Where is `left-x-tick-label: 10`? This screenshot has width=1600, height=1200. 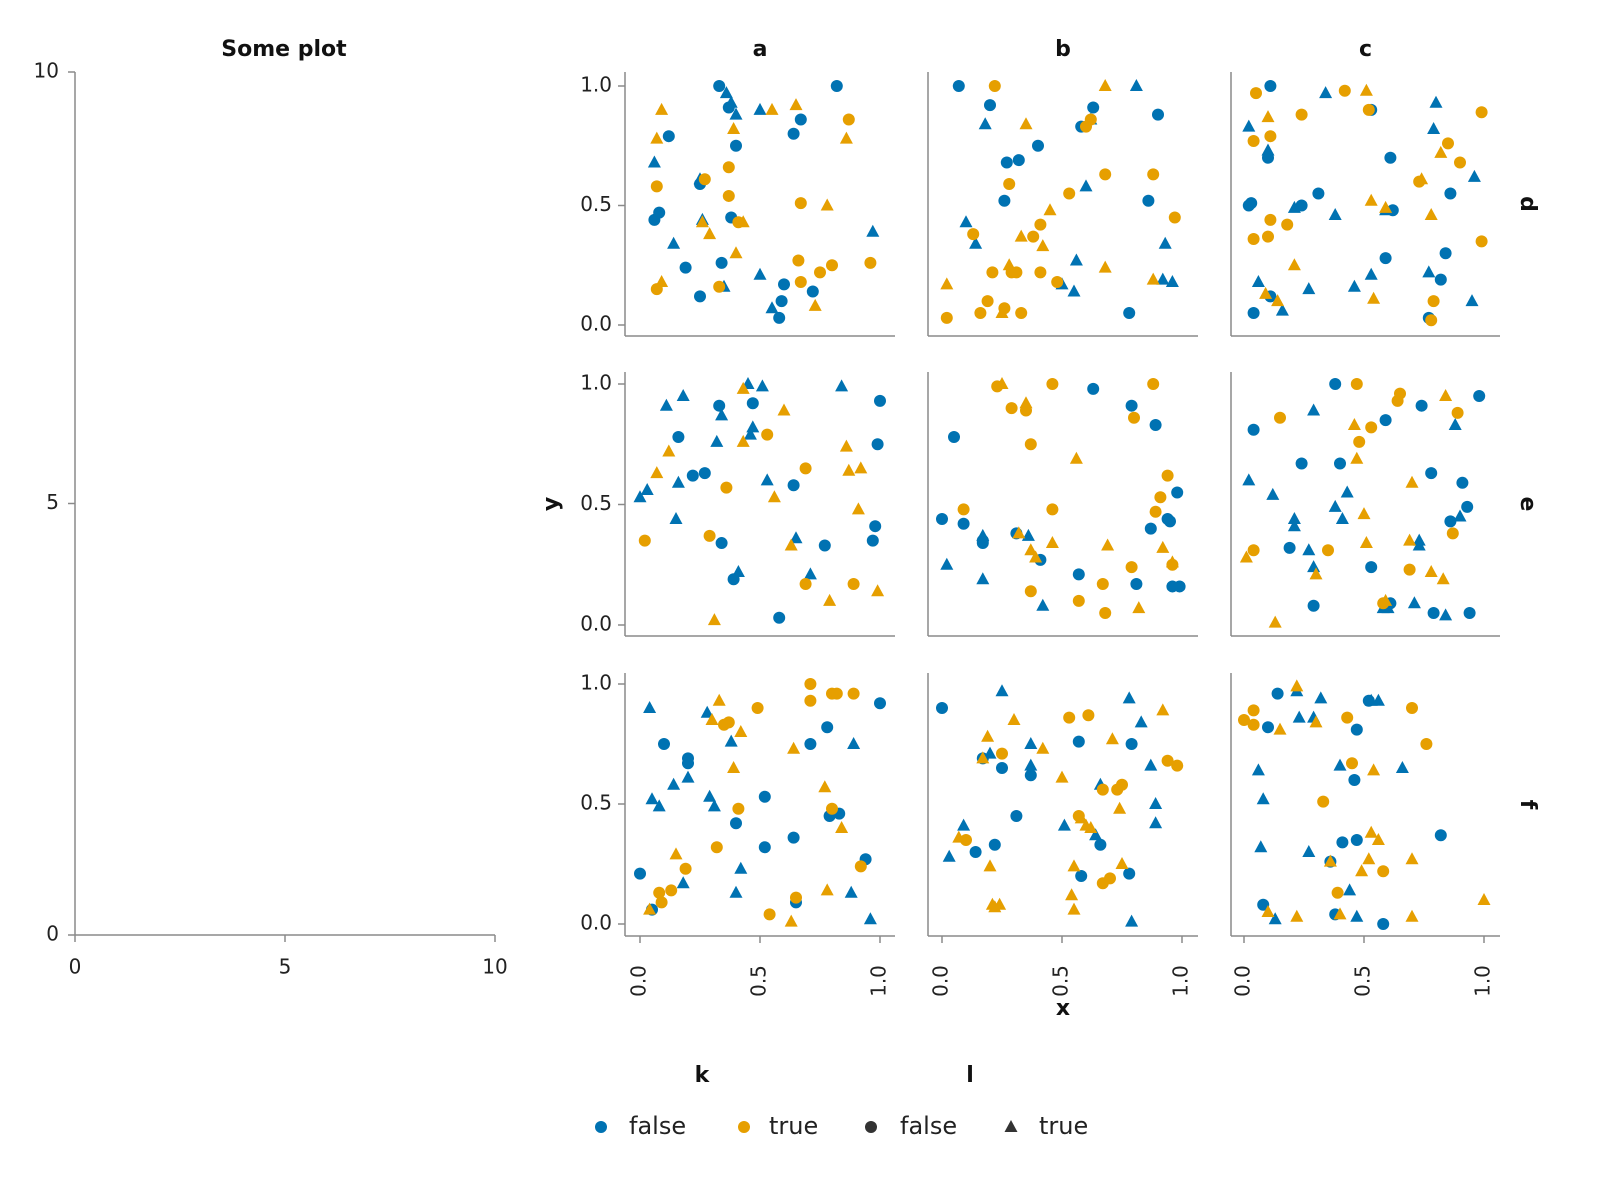 left-x-tick-label: 10 is located at coordinates (494, 967).